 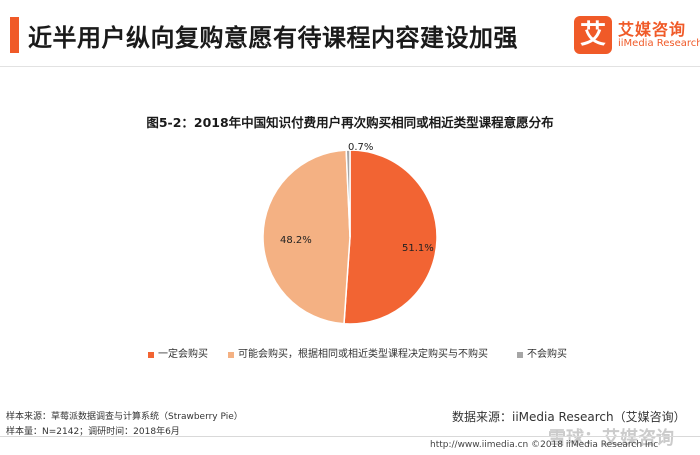 What do you see at coordinates (360, 147) in the screenshot?
I see `slice-label-3: 0.7%` at bounding box center [360, 147].